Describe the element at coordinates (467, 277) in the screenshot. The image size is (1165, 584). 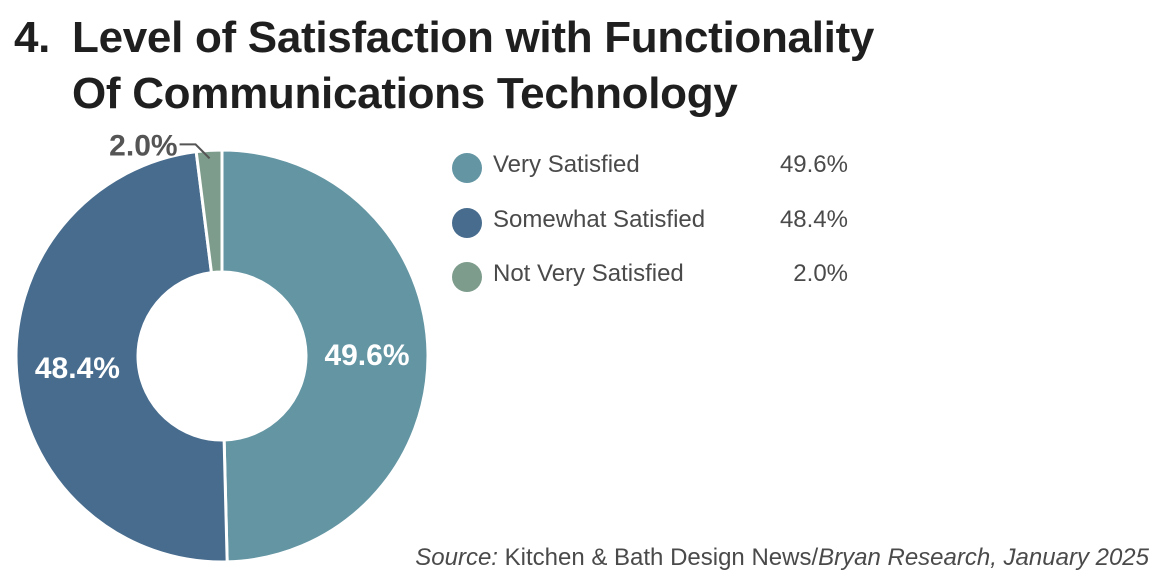
I see `legend-swatch-not-very-satisfied` at that location.